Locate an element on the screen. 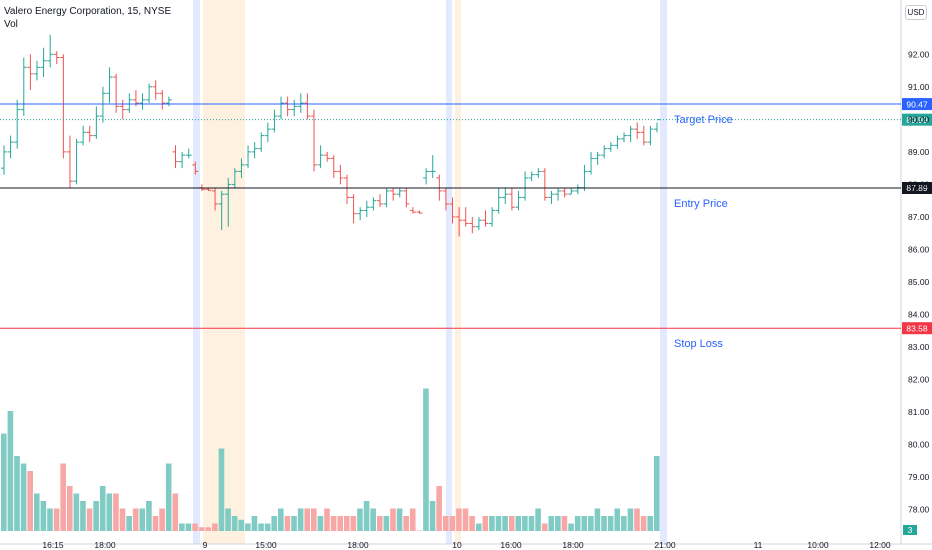 The width and height of the screenshot is (932, 550). session-band is located at coordinates (663, 272).